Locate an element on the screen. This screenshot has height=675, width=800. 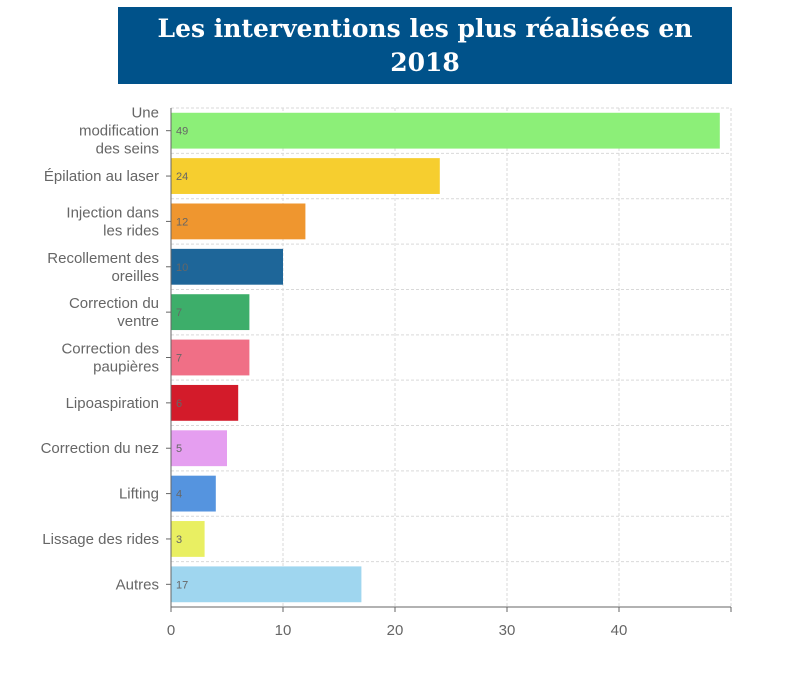
value-labels: 49 24 12 10 7 7 6 5 4 3 17 is located at coordinates (182, 359).